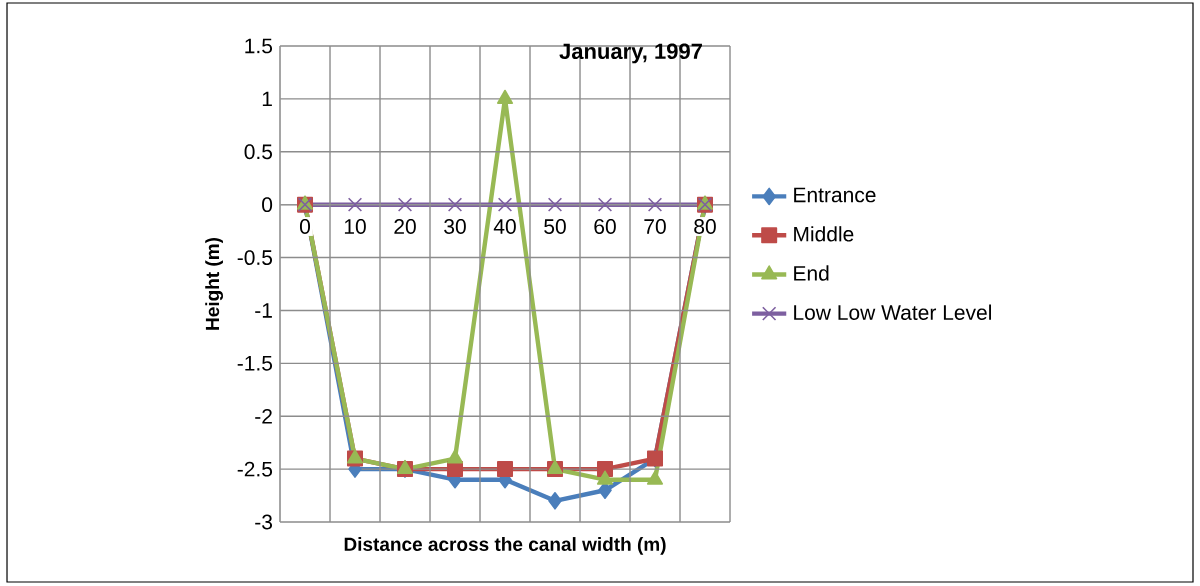  What do you see at coordinates (267, 205) in the screenshot?
I see `y-tick-label: 0` at bounding box center [267, 205].